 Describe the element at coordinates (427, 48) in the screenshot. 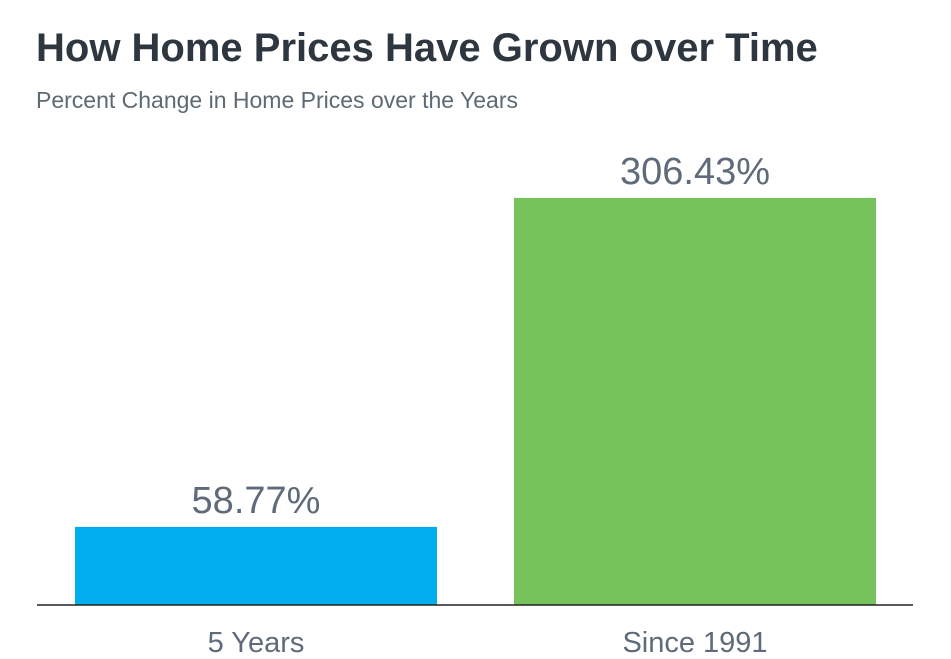

I see `chart-title: How Home Prices Have Grown over Time` at that location.